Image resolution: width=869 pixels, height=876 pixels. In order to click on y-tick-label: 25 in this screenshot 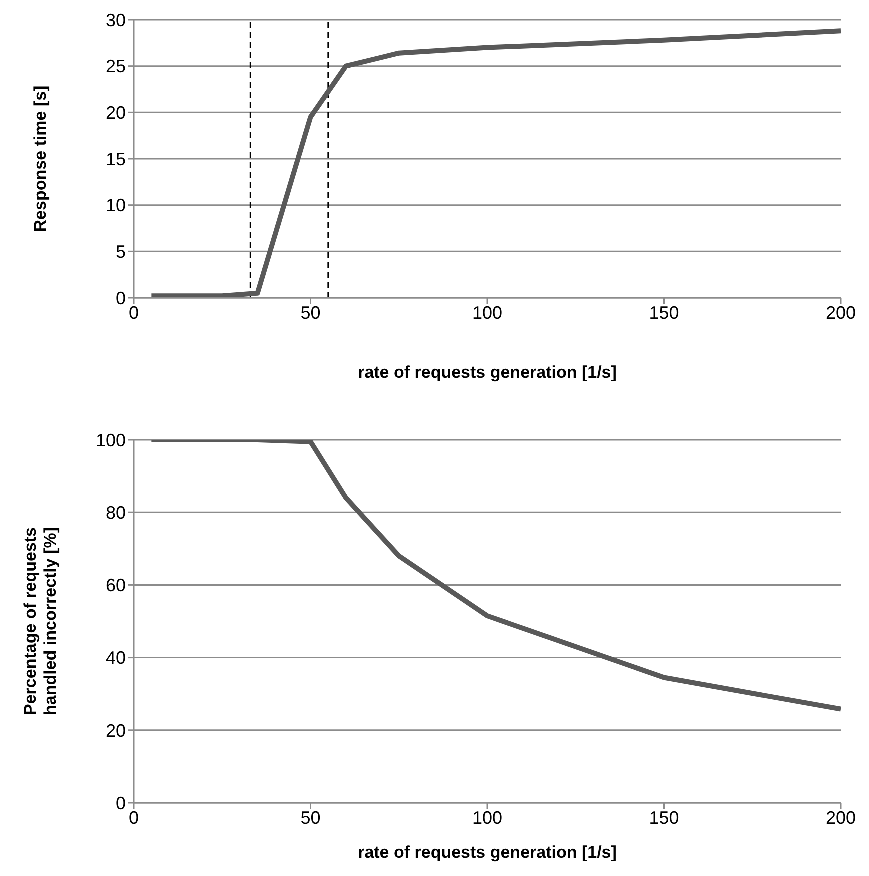, I will do `click(116, 66)`.